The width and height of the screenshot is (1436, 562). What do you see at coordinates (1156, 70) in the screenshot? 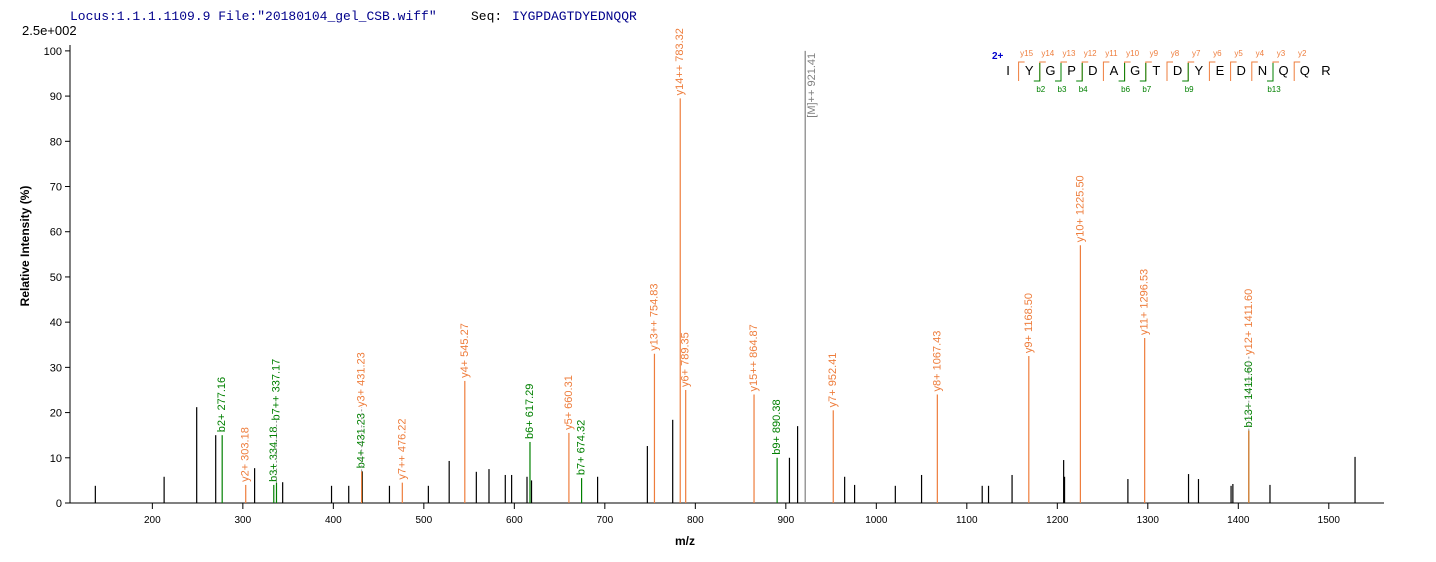
I see `residue: T` at bounding box center [1156, 70].